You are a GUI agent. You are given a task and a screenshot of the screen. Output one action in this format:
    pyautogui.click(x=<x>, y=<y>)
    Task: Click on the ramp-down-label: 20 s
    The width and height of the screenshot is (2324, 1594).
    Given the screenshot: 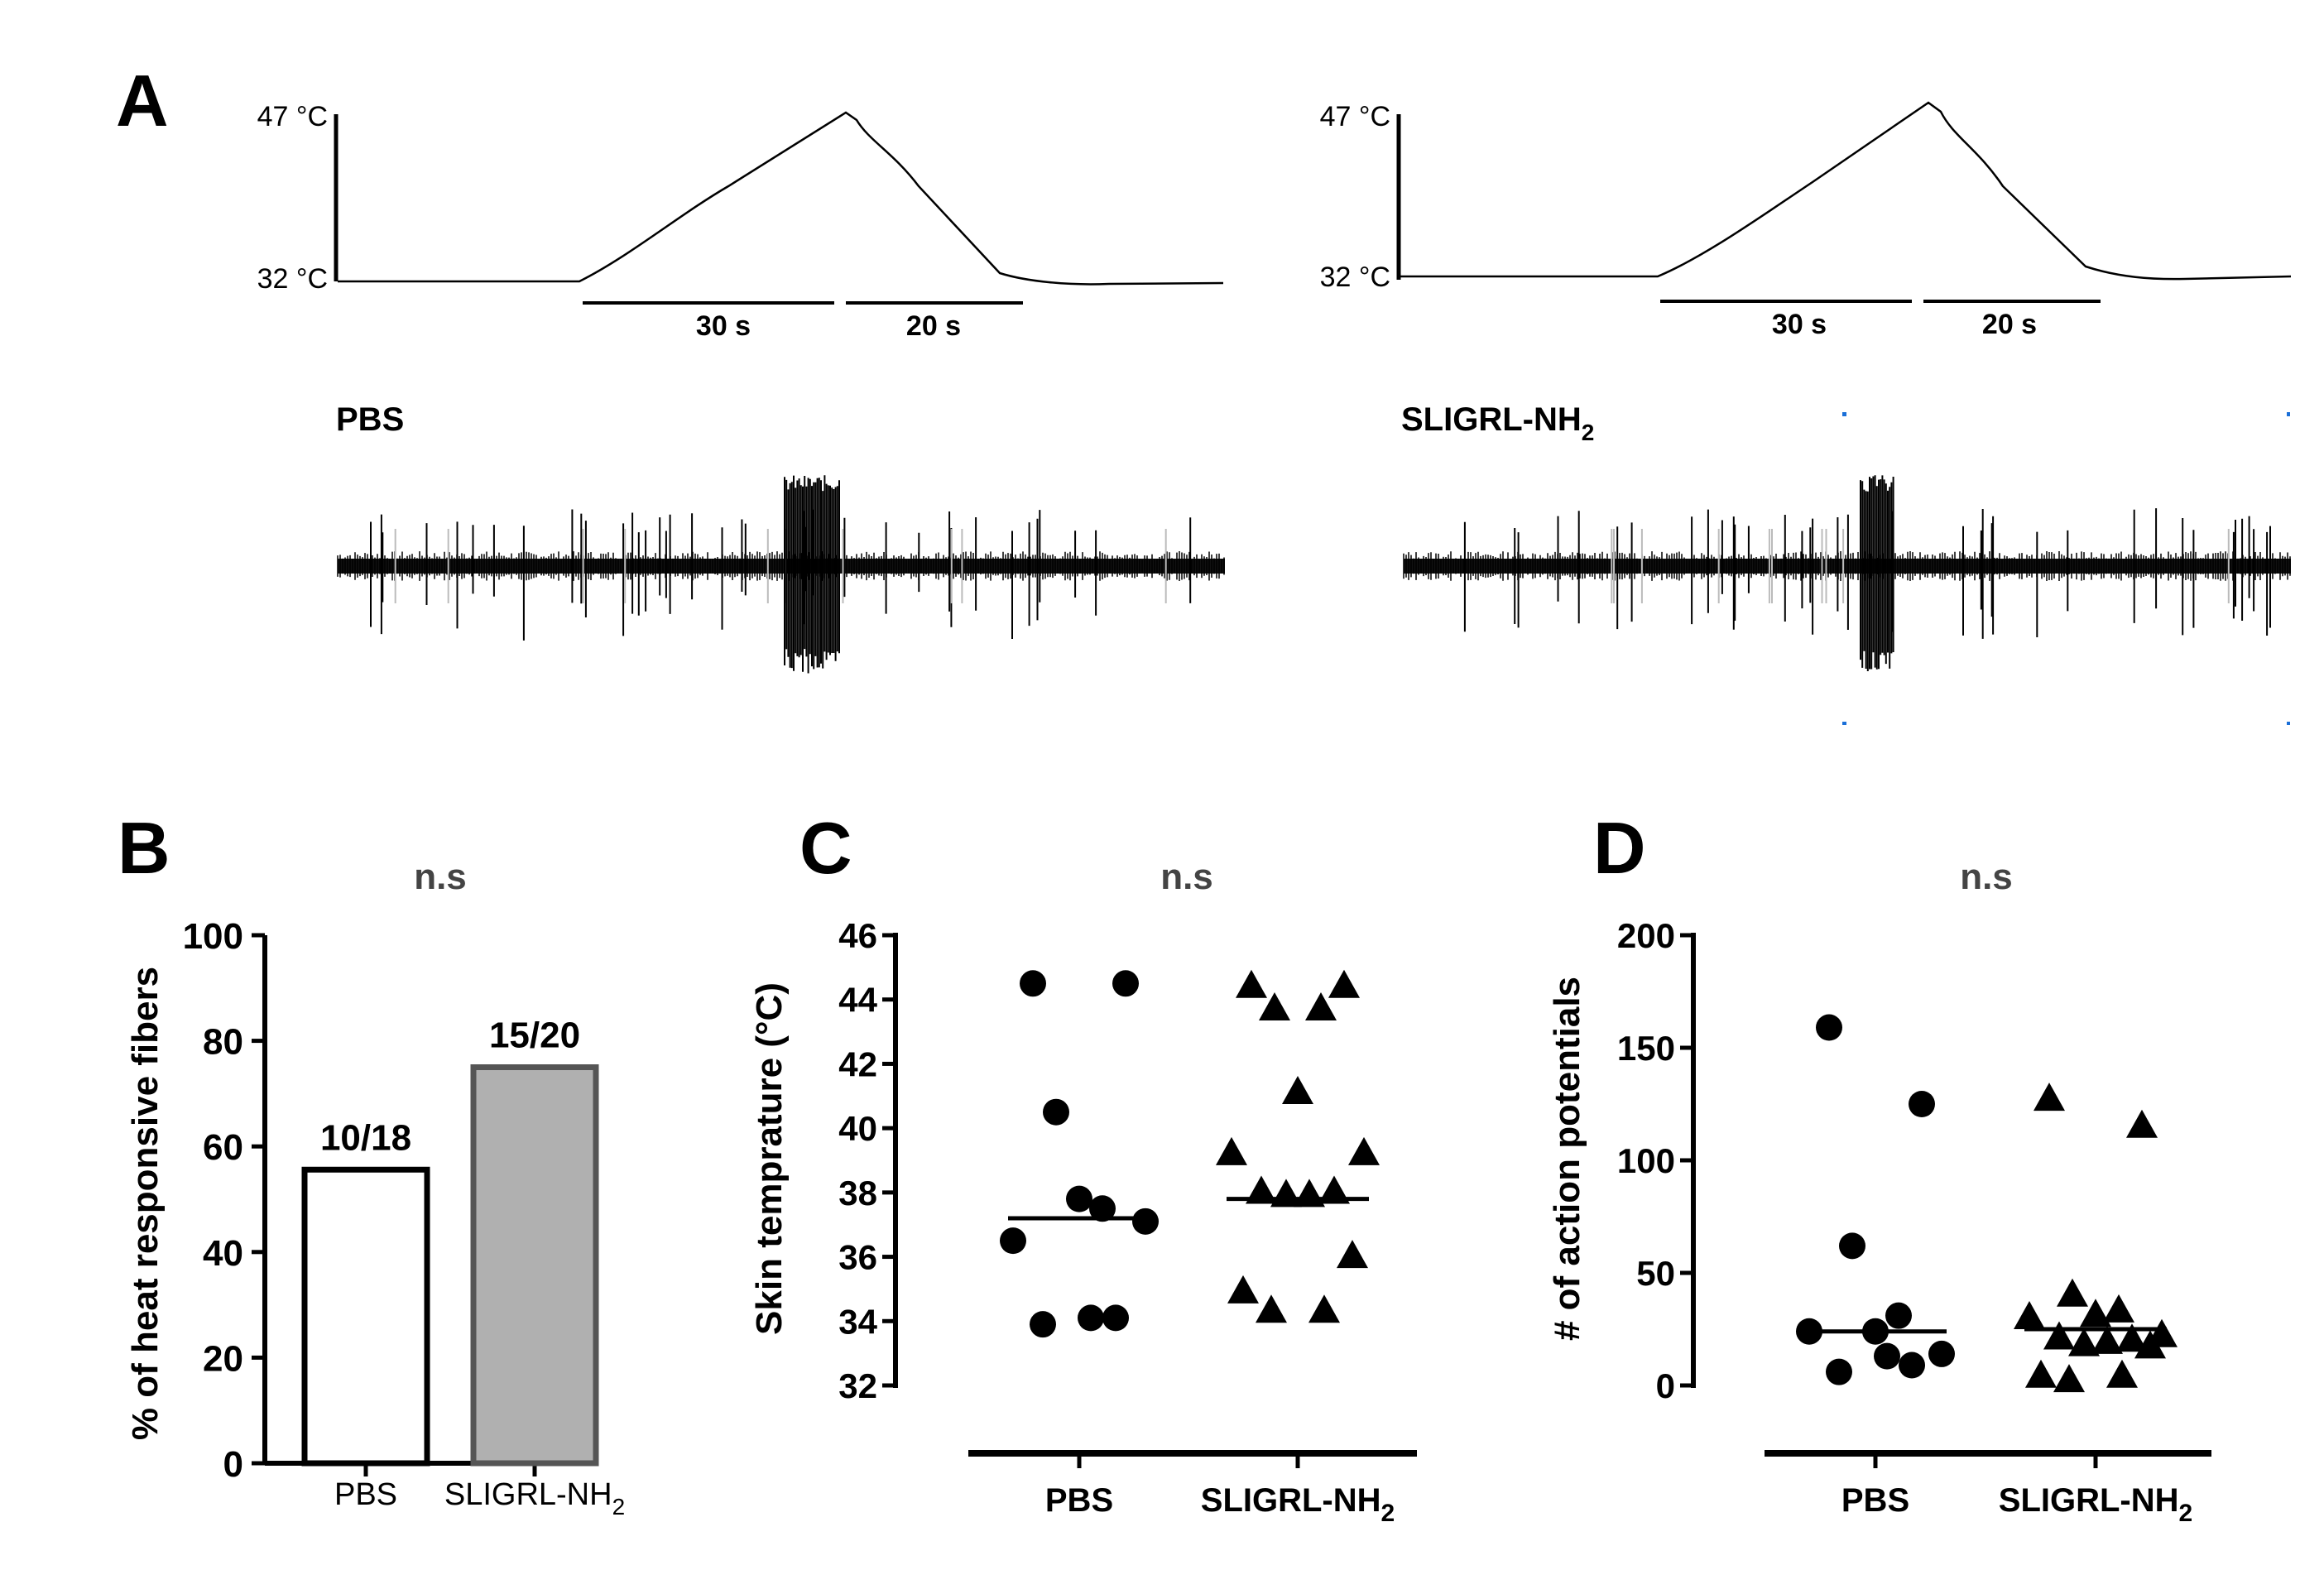 What is the action you would take?
    pyautogui.click(x=2010, y=324)
    